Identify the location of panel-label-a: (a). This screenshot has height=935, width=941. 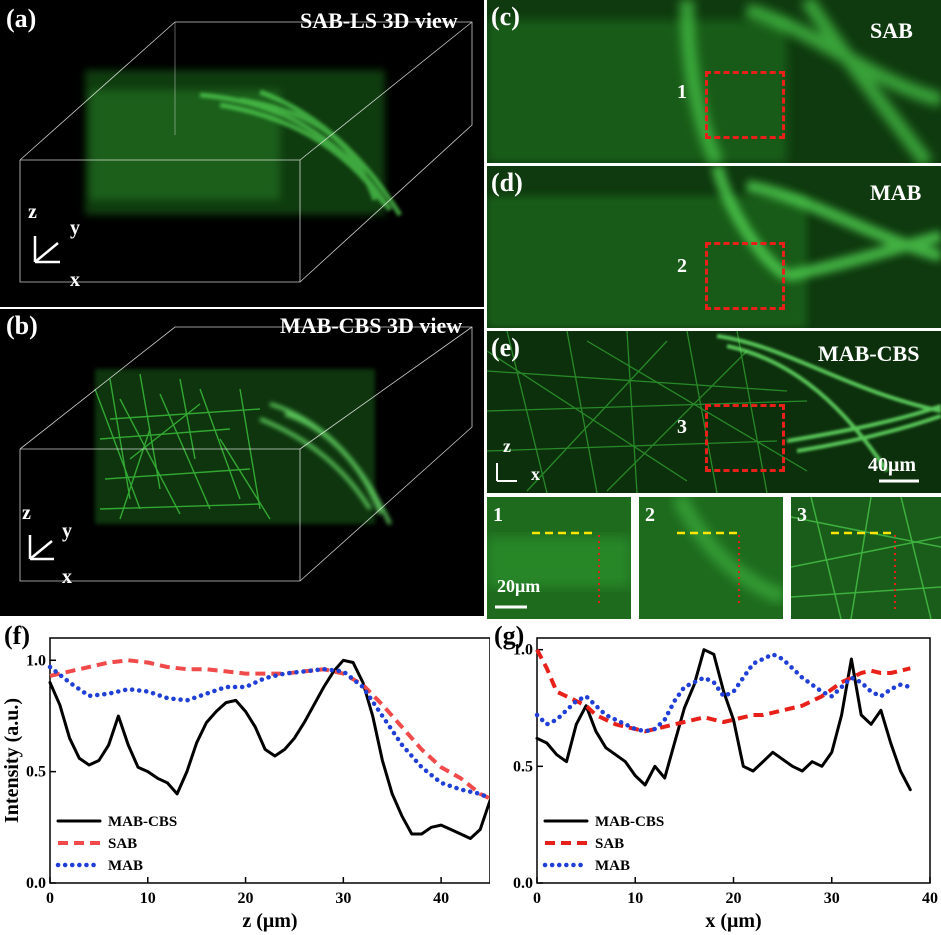
(21, 18).